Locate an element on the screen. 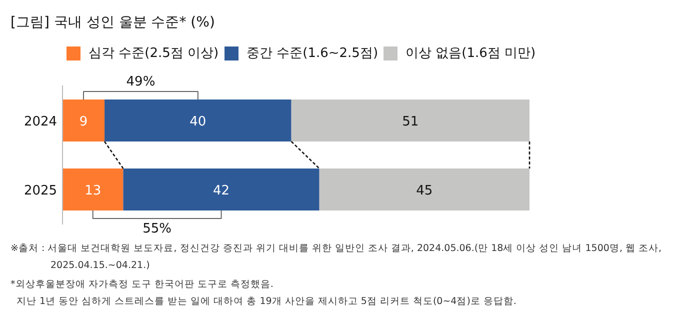 The width and height of the screenshot is (683, 321). legend-label: 심각 수준(2.5점 이상) is located at coordinates (153, 53).